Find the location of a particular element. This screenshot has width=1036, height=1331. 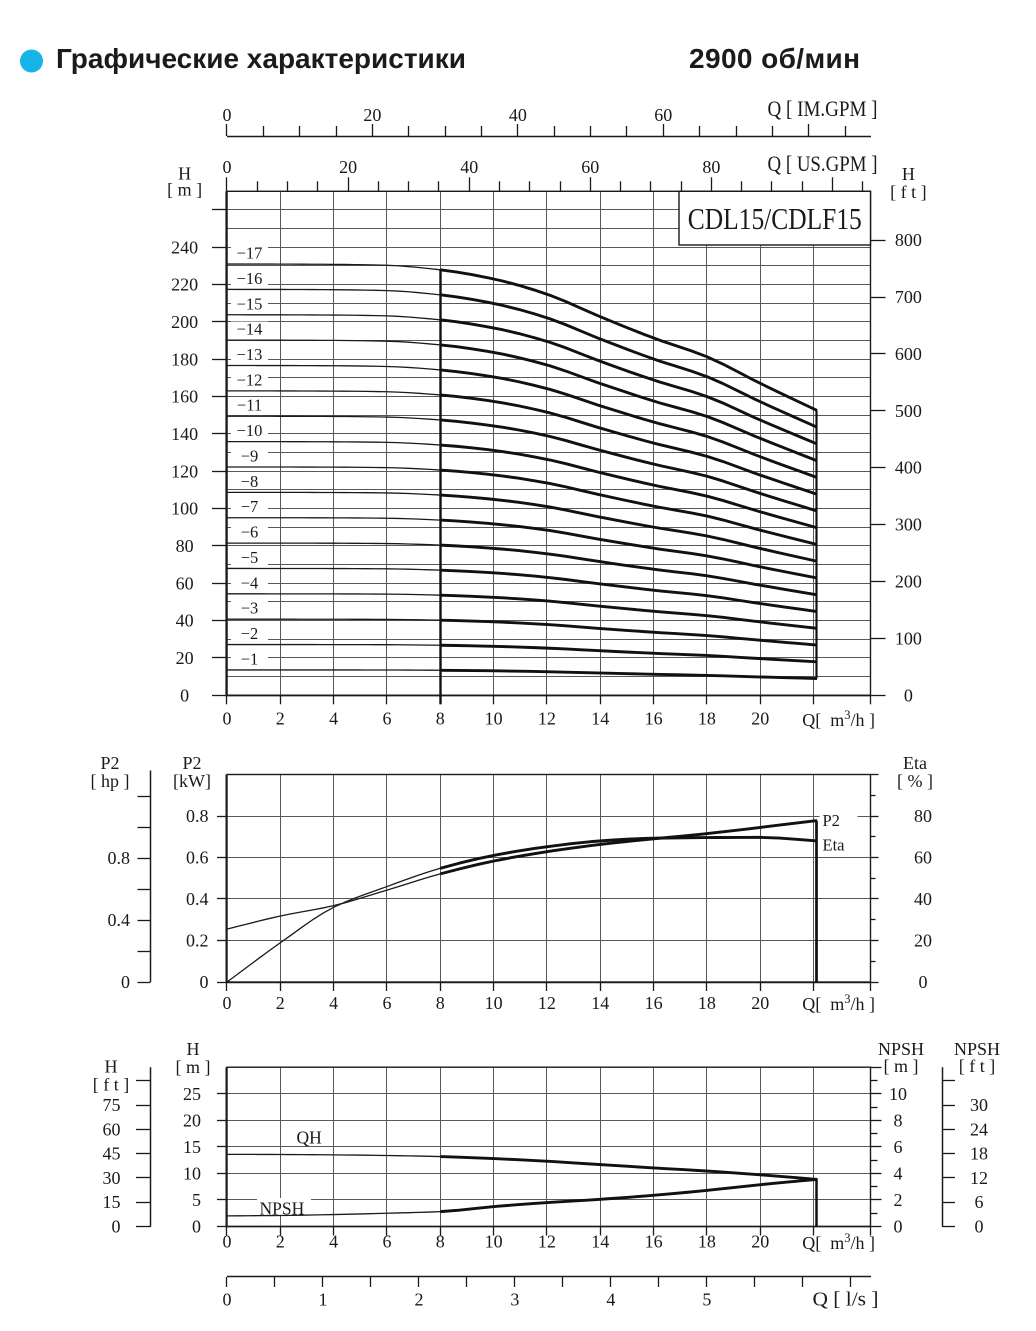

svg-text: −12 is located at coordinates (250, 379).